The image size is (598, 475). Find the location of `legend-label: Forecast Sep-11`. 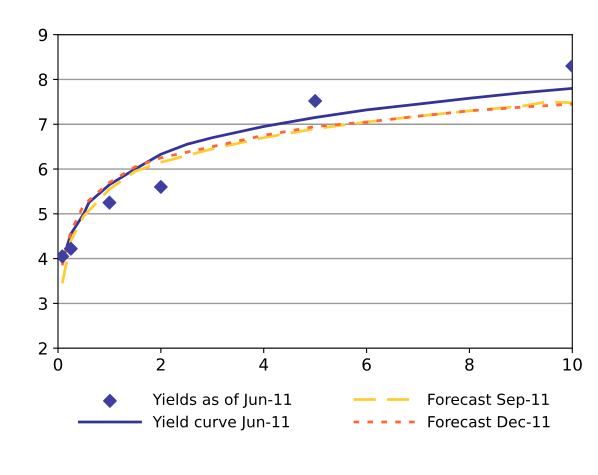

legend-label: Forecast Sep-11 is located at coordinates (488, 401).